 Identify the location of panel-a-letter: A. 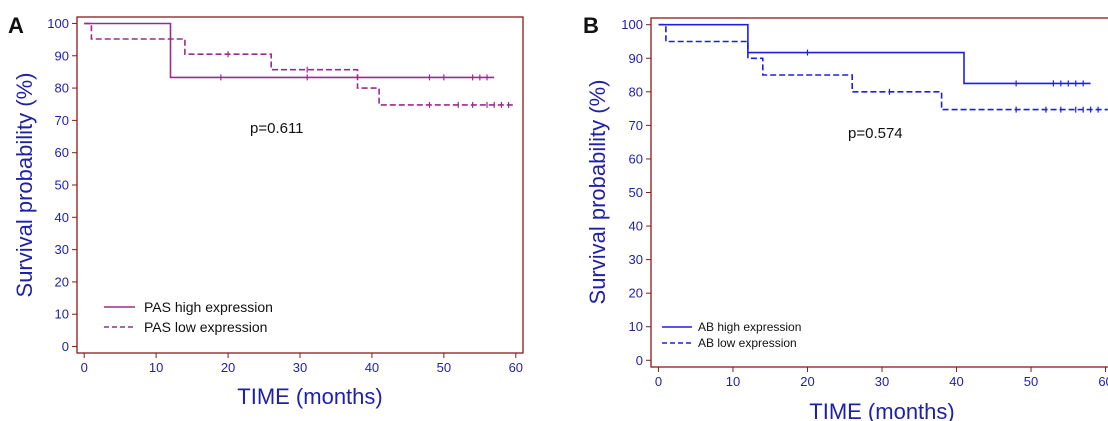
(16, 25).